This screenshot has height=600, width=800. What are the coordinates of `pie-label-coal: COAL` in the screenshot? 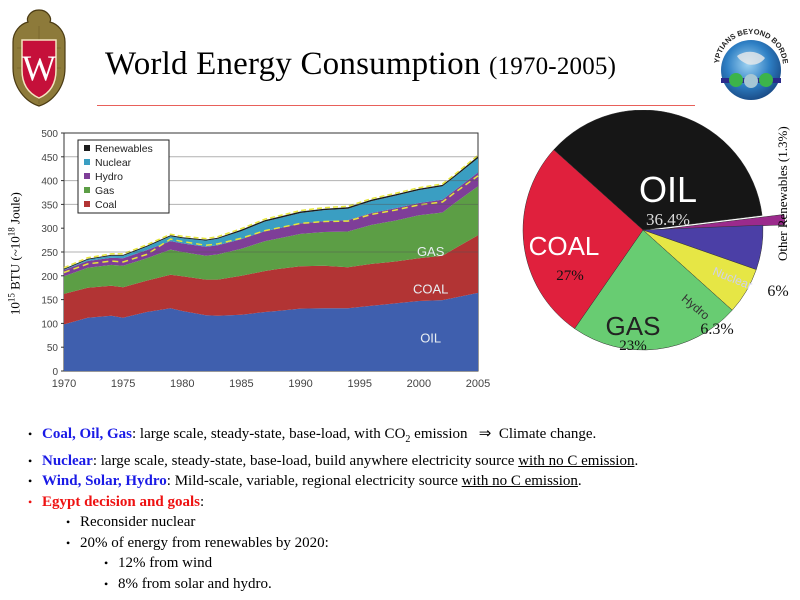 It's located at (564, 246).